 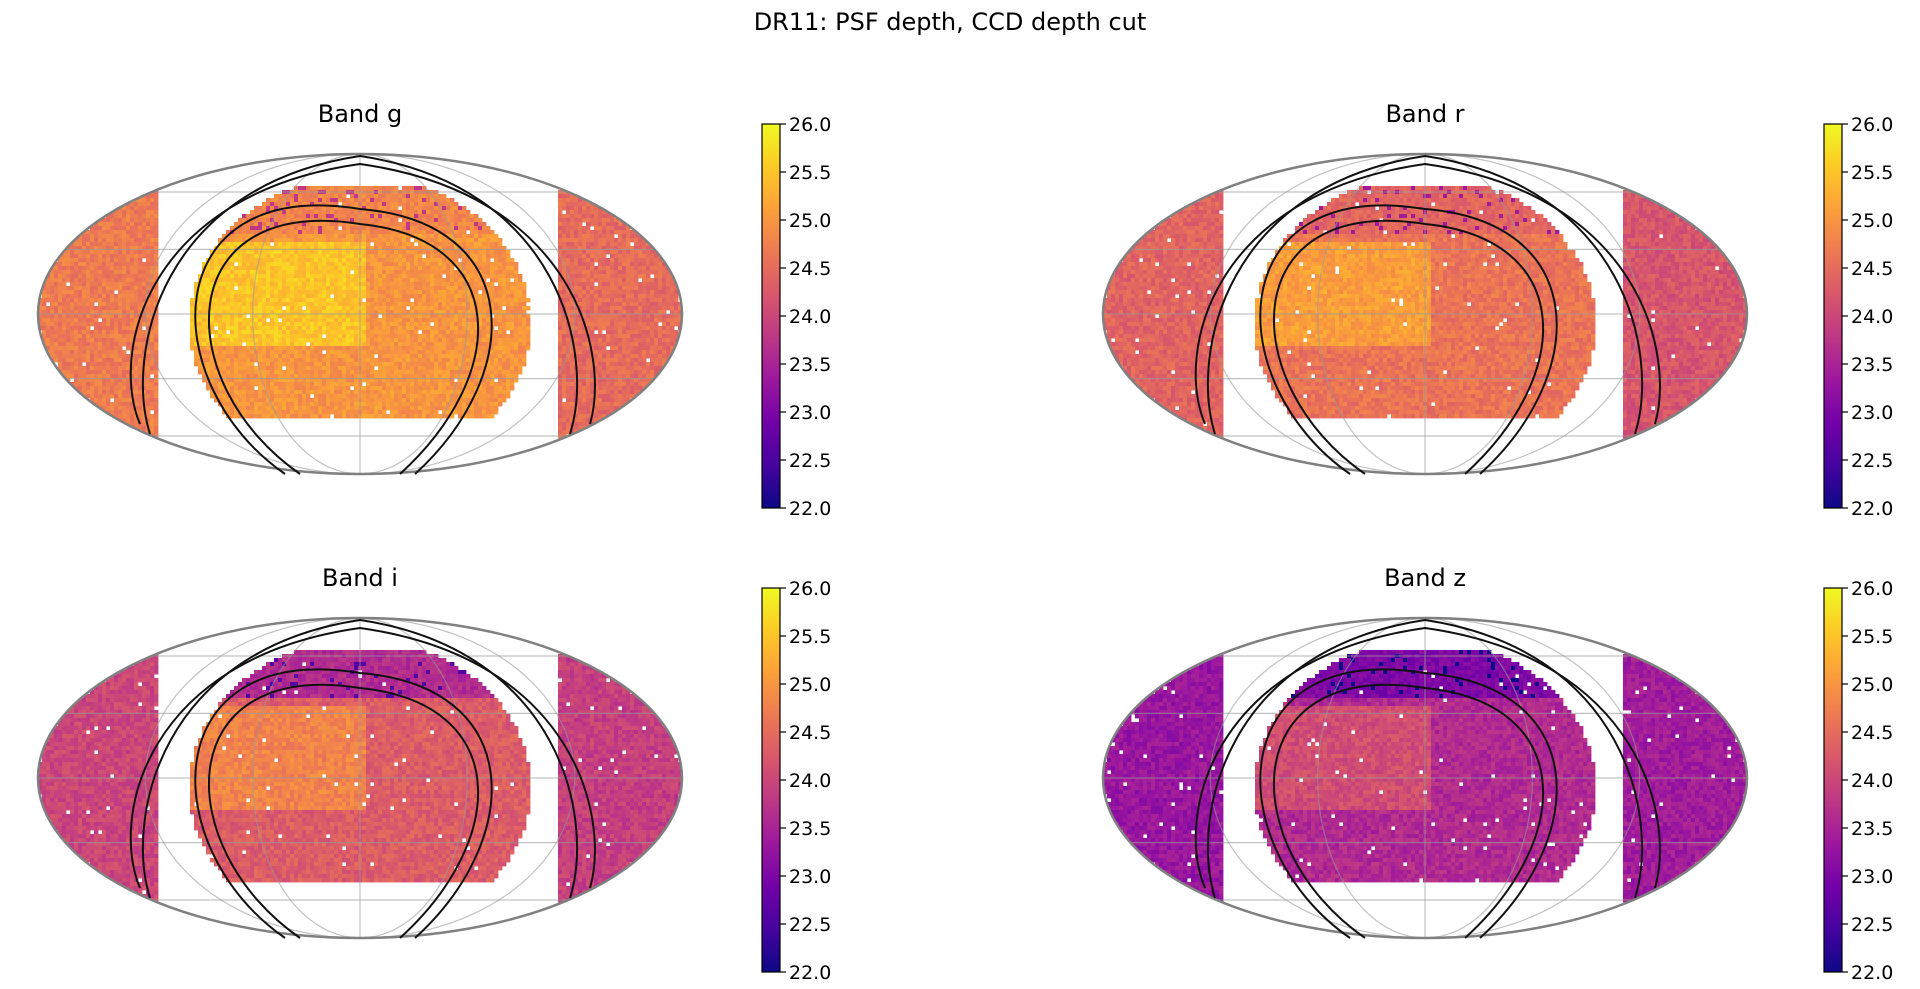 What do you see at coordinates (1425, 578) in the screenshot?
I see `panel-title: Band z` at bounding box center [1425, 578].